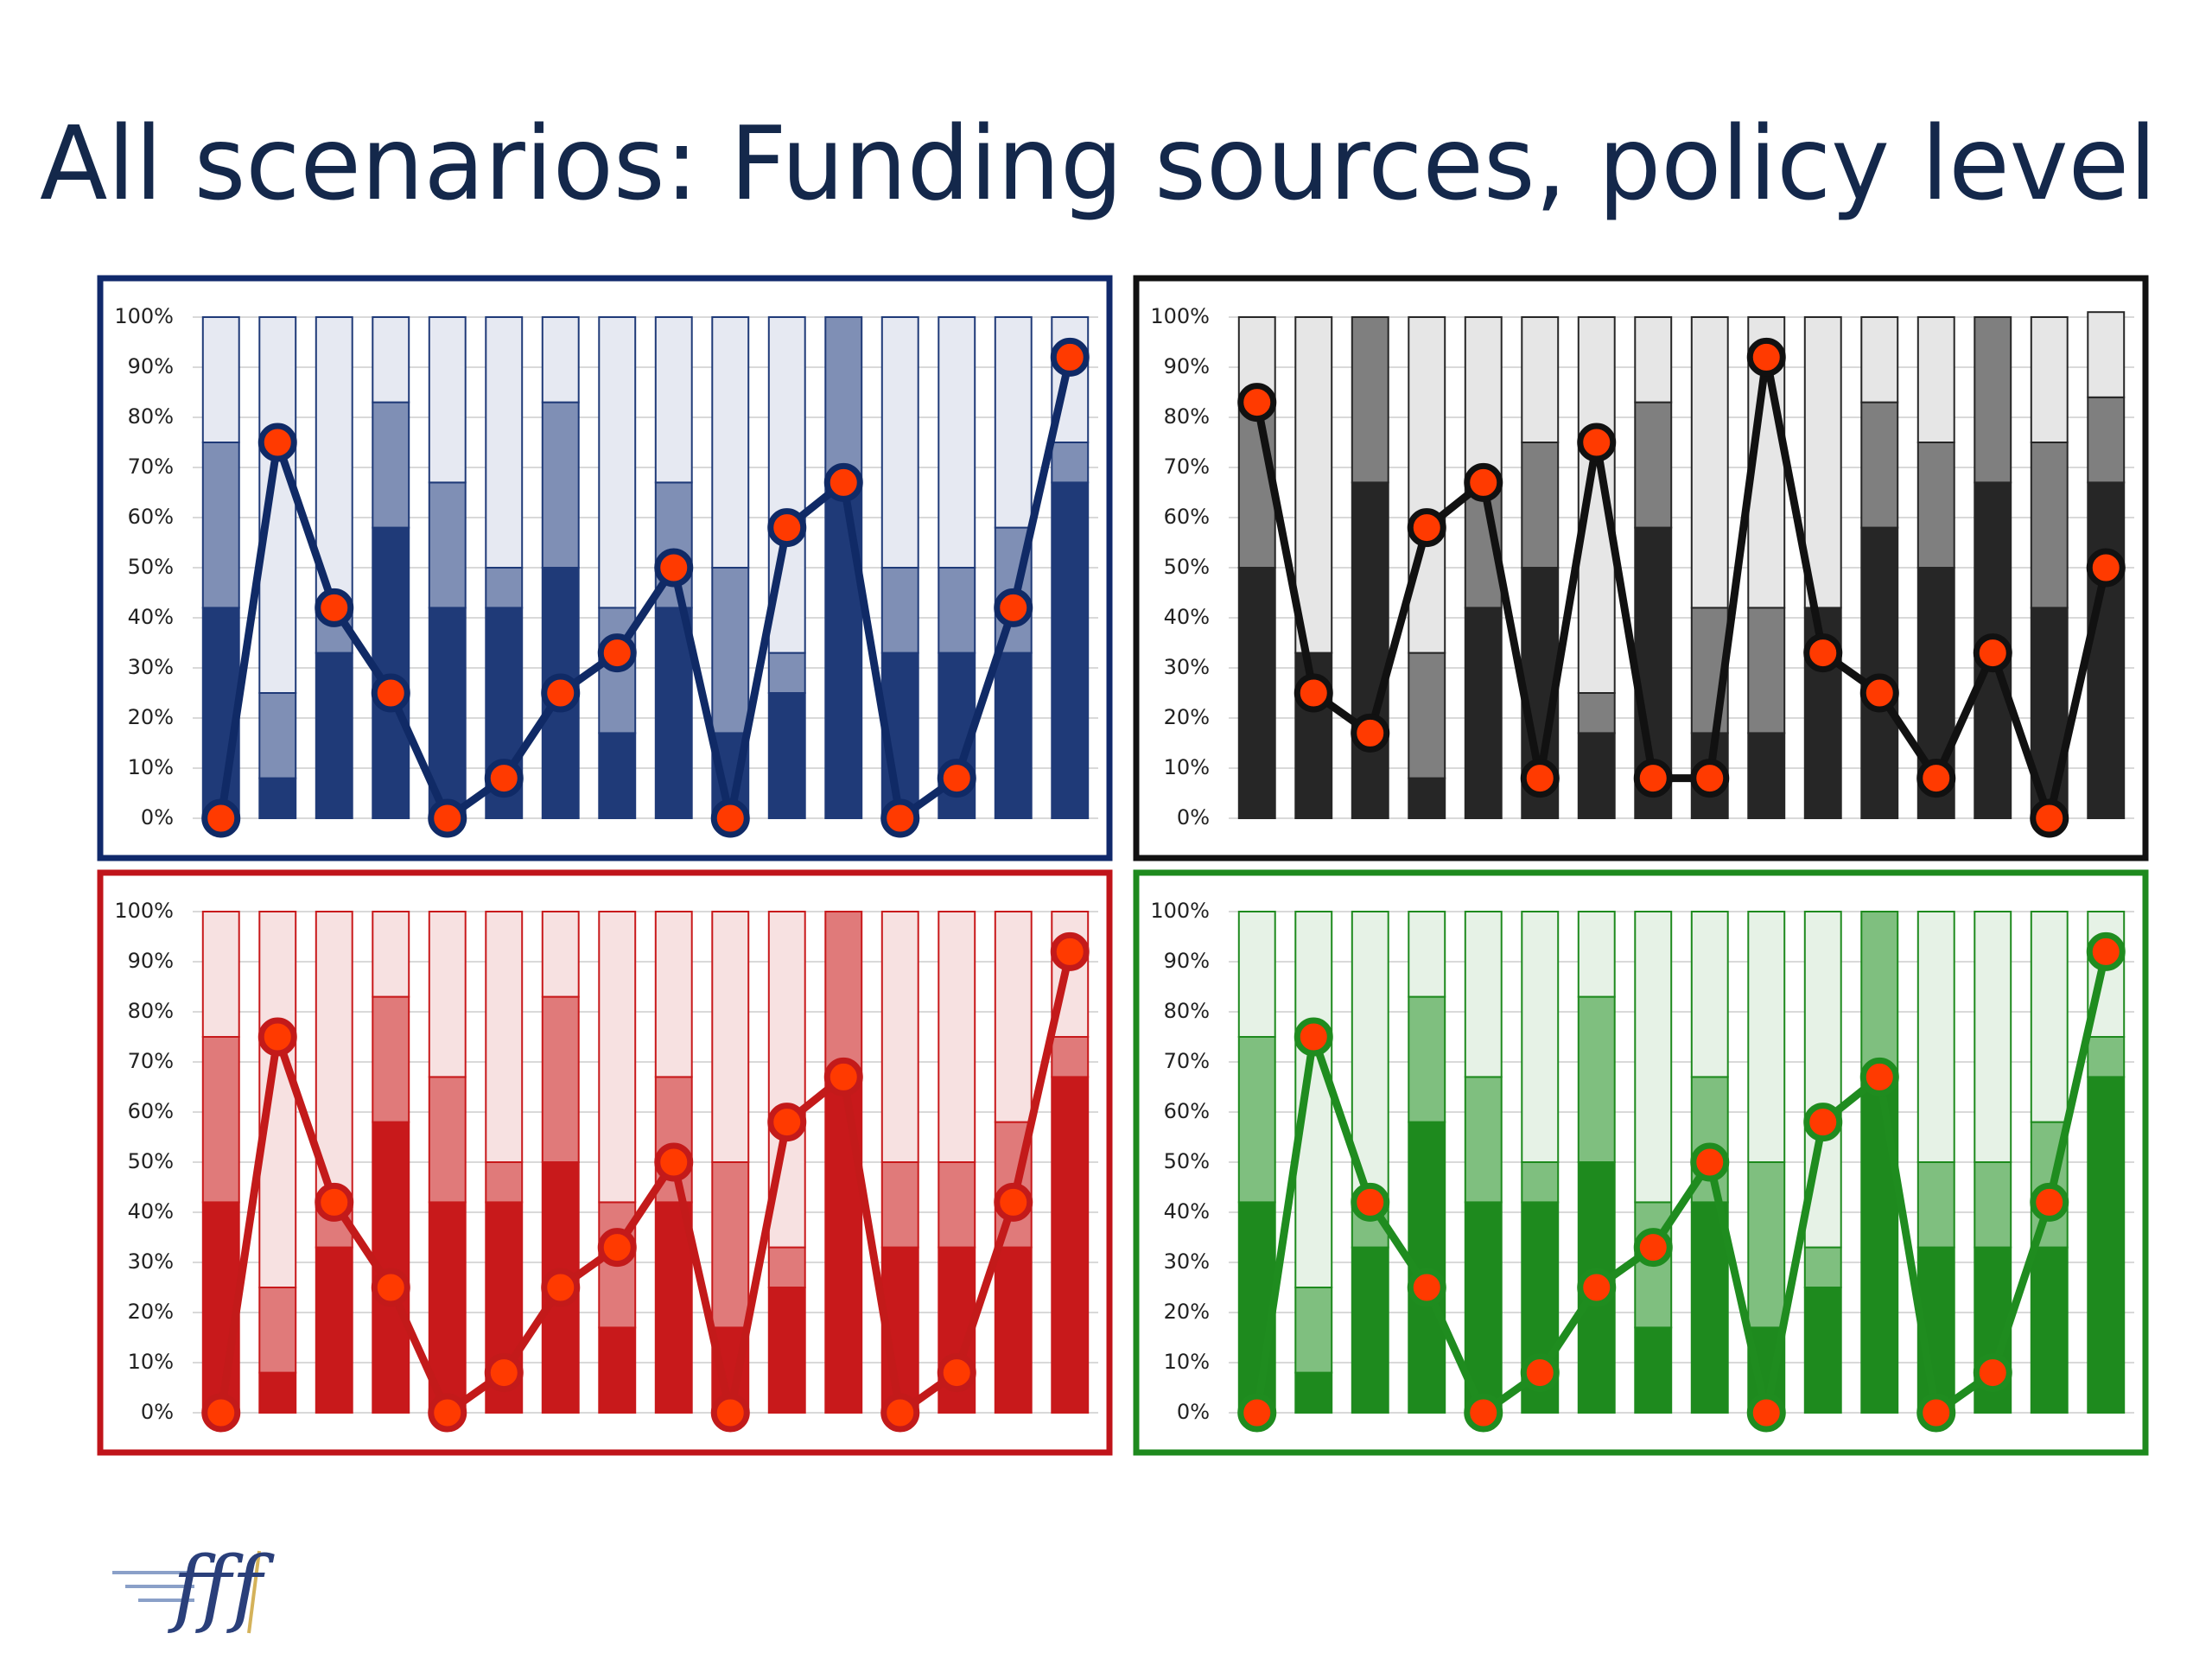 The width and height of the screenshot is (2212, 1659). What do you see at coordinates (221, 1587) in the screenshot?
I see `logo-text: fff` at bounding box center [221, 1587].